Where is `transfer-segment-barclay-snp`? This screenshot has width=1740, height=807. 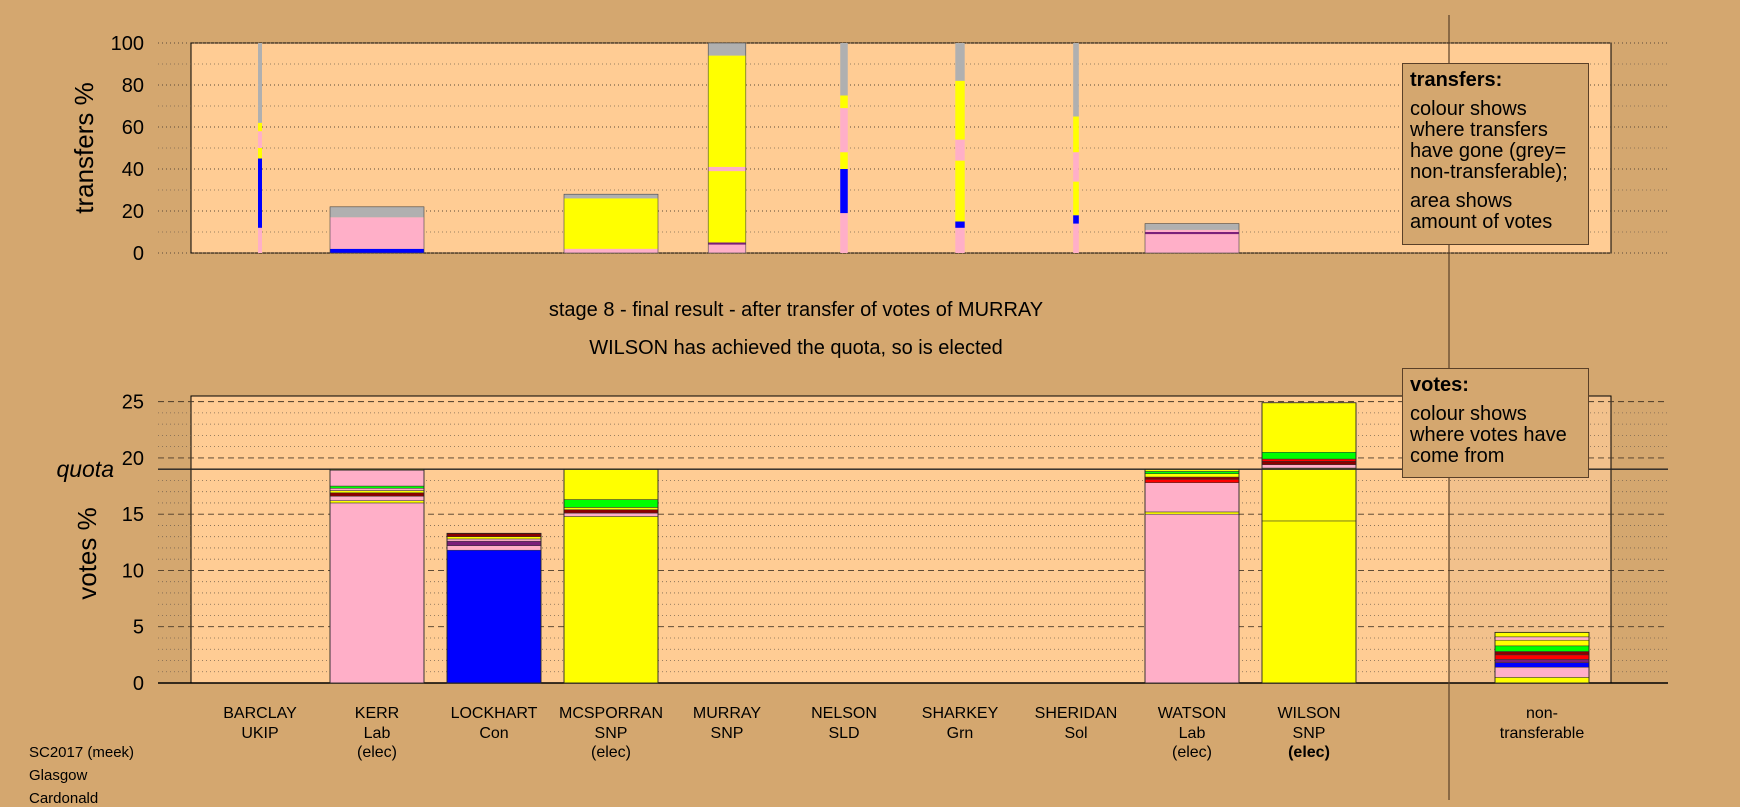
transfer-segment-barclay-snp is located at coordinates (260, 153).